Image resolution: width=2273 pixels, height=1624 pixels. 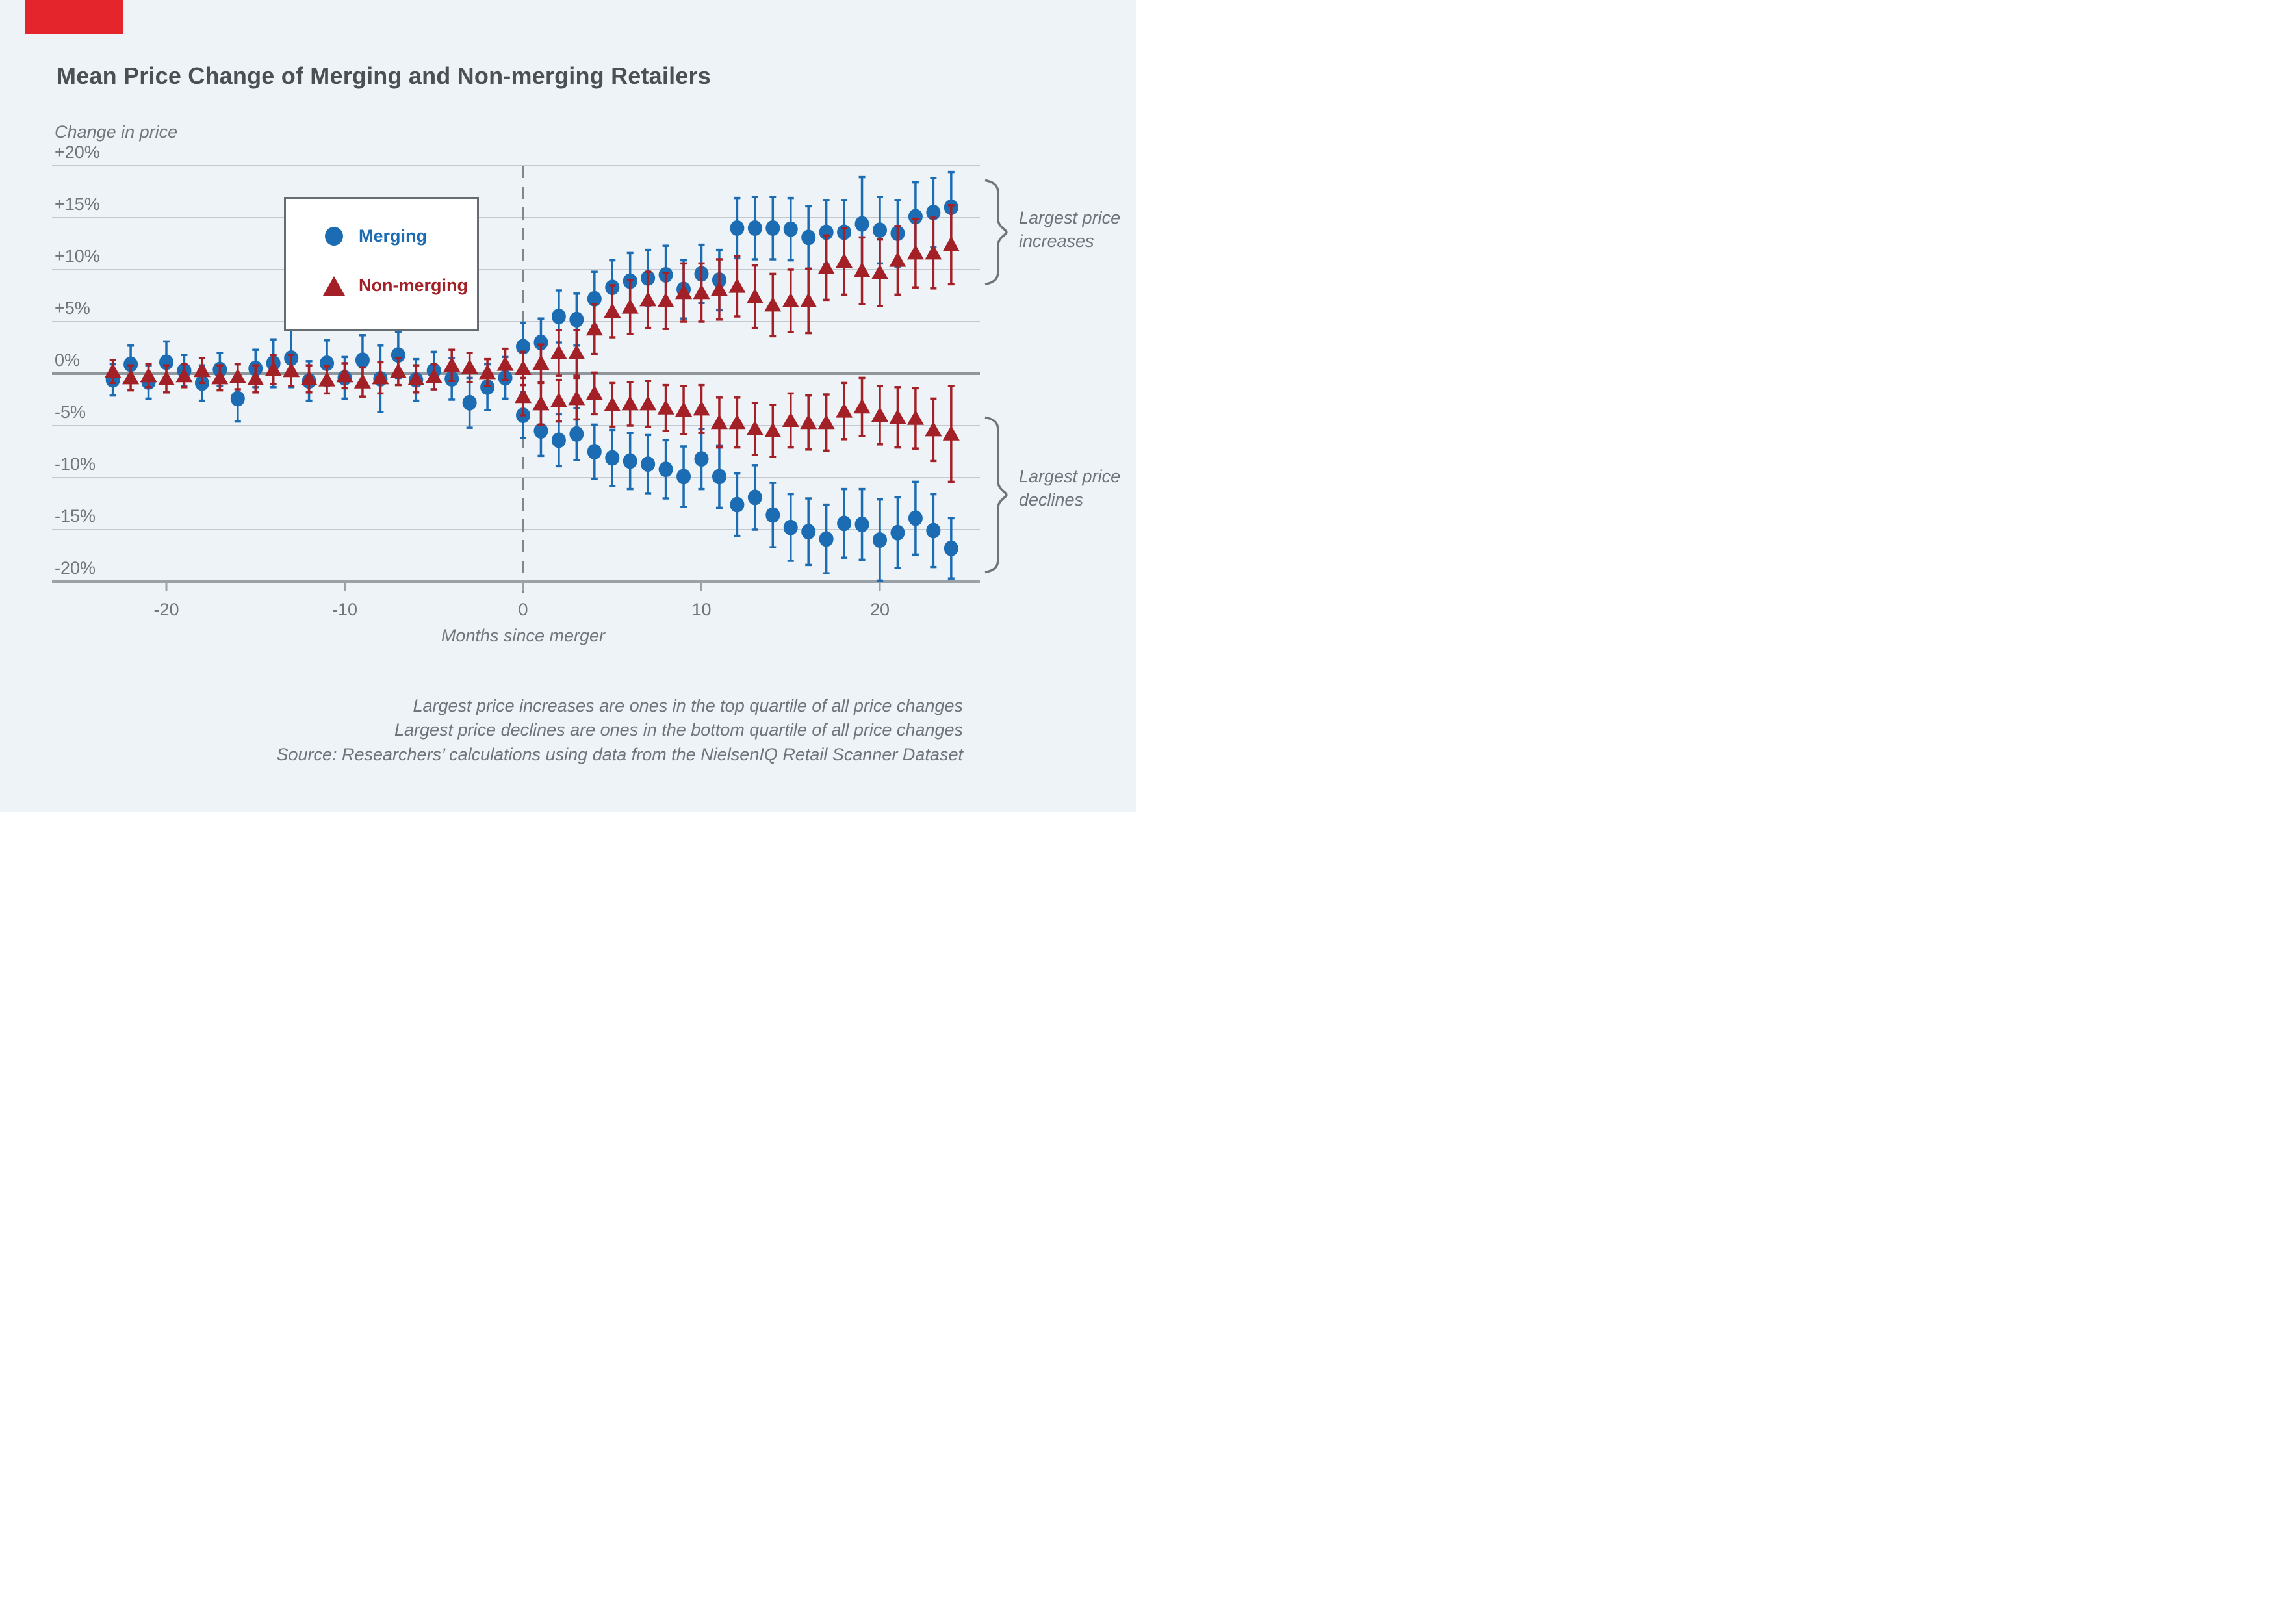 What do you see at coordinates (75, 516) in the screenshot?
I see `y-tick-label: -15%` at bounding box center [75, 516].